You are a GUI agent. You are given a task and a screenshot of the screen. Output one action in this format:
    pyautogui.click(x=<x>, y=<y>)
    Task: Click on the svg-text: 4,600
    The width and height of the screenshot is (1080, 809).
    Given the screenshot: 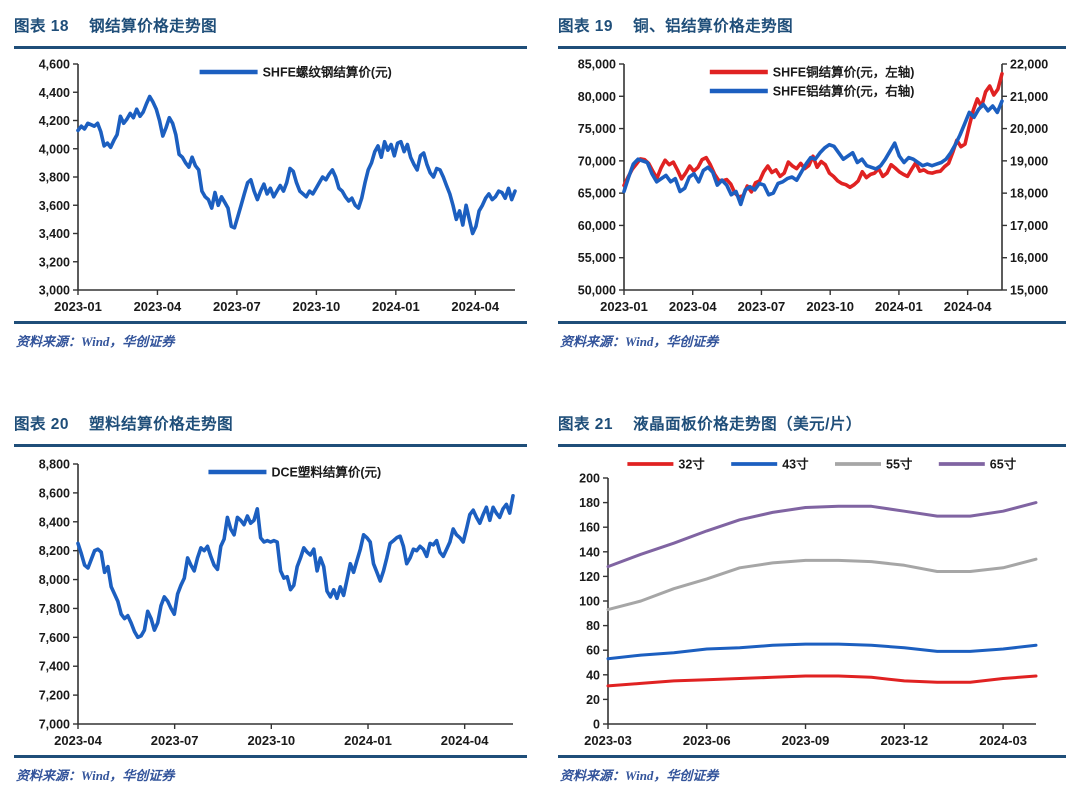 What is the action you would take?
    pyautogui.click(x=54, y=65)
    